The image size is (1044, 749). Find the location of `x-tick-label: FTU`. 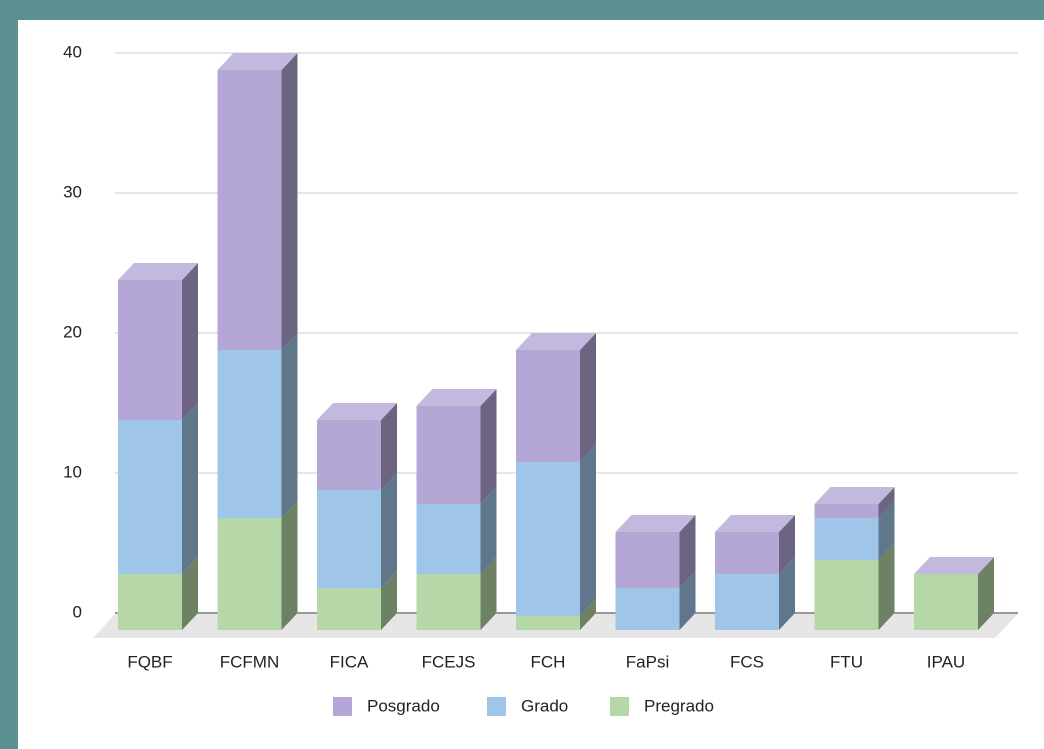

x-tick-label: FTU is located at coordinates (846, 661).